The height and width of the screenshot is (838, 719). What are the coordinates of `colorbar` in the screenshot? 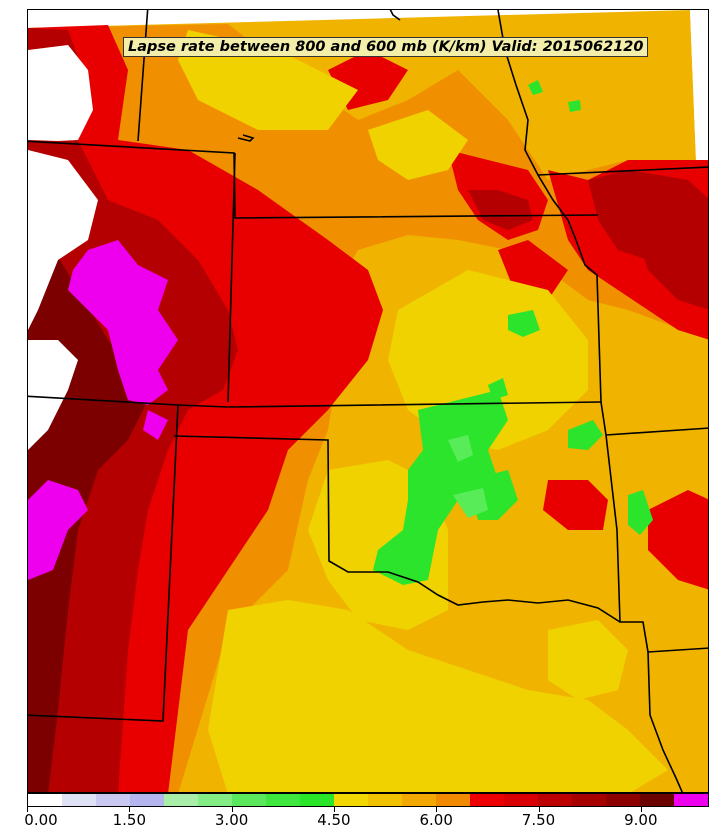 It's located at (368, 800).